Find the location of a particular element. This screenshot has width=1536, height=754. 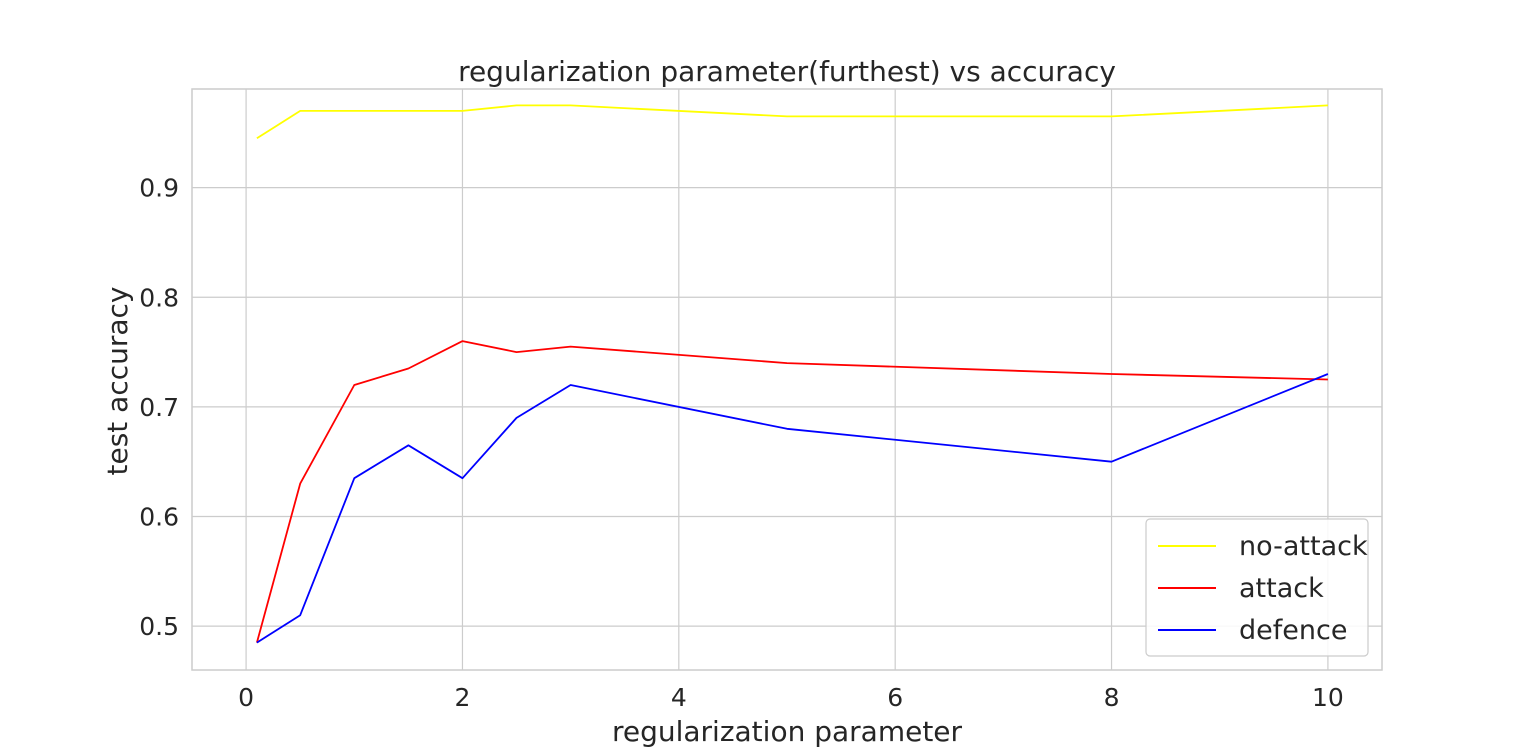

x-tick-label: 6 is located at coordinates (895, 697).